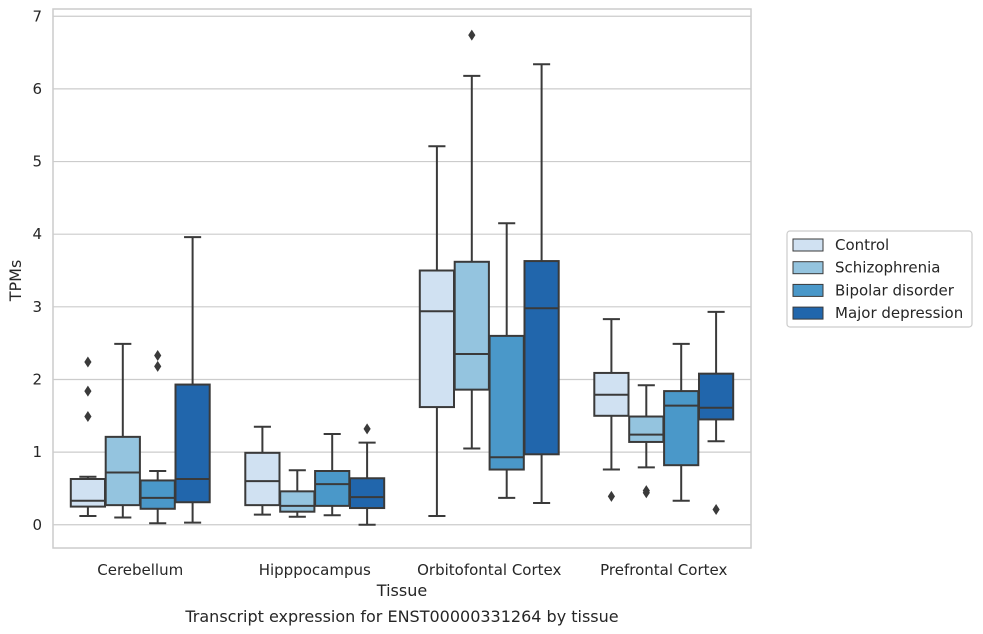  What do you see at coordinates (663, 570) in the screenshot?
I see `x-tick-label: Prefrontal Cortex` at bounding box center [663, 570].